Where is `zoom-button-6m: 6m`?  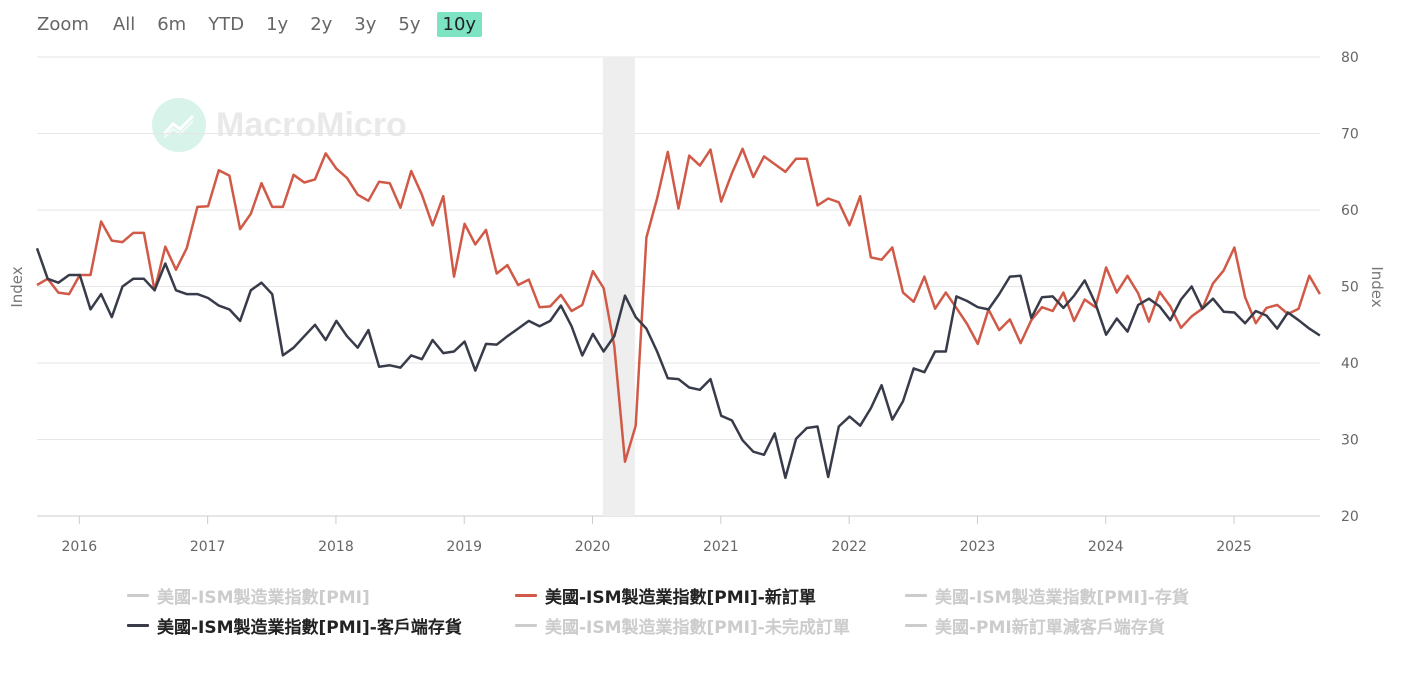
zoom-button-6m: 6m is located at coordinates (172, 24).